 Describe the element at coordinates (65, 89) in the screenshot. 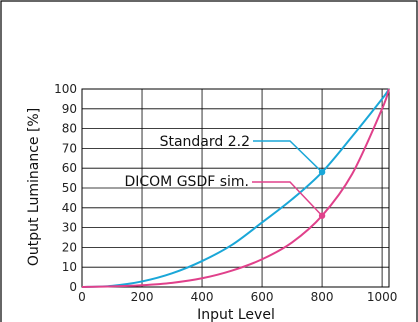

I see `y-tick-label: 100` at that location.